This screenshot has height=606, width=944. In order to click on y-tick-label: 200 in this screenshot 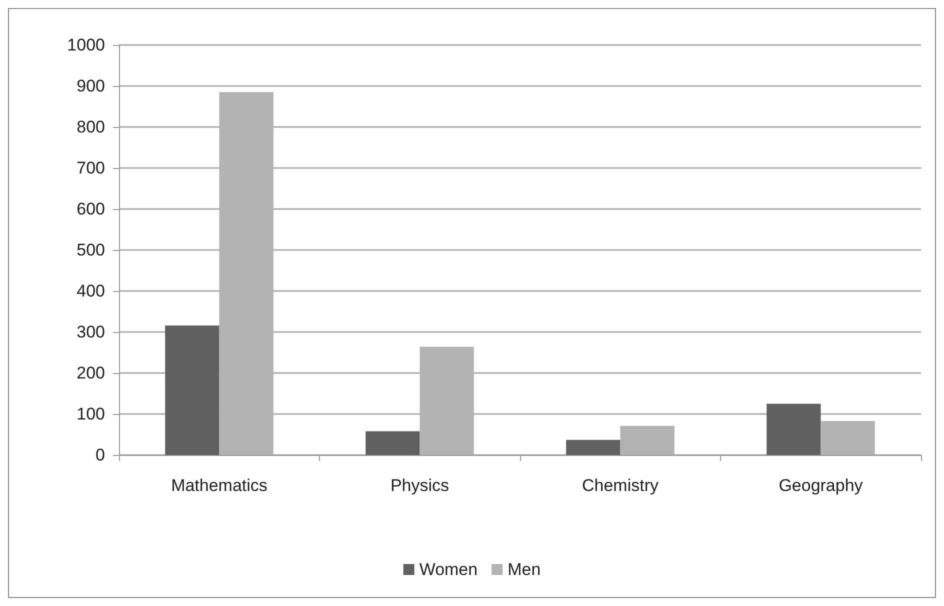, I will do `click(90, 373)`.